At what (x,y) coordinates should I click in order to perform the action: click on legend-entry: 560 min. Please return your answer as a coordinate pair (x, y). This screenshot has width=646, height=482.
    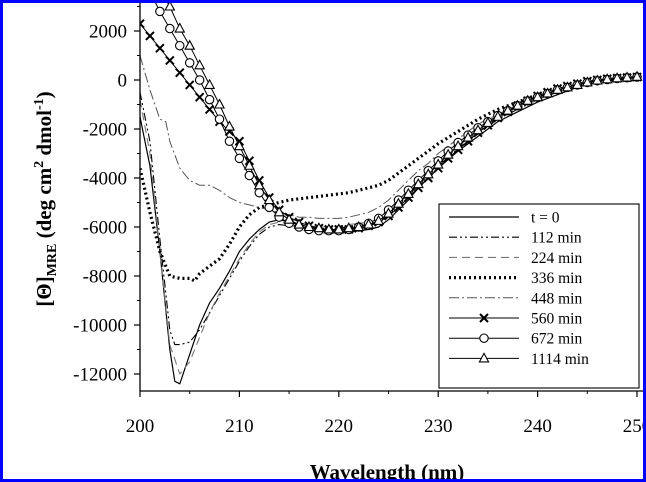
    Looking at the image, I should click on (515, 319).